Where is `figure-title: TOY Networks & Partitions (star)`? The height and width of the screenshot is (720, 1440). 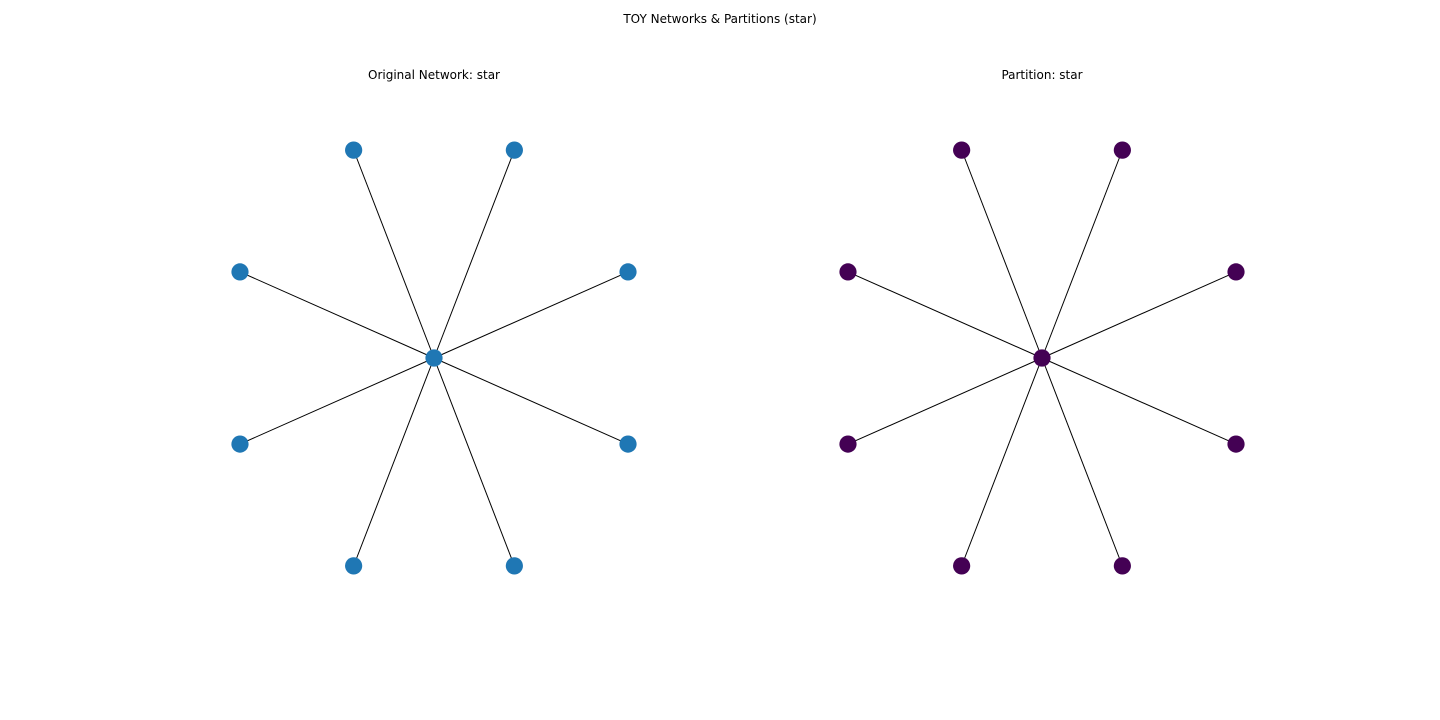 figure-title: TOY Networks & Partitions (star) is located at coordinates (720, 19).